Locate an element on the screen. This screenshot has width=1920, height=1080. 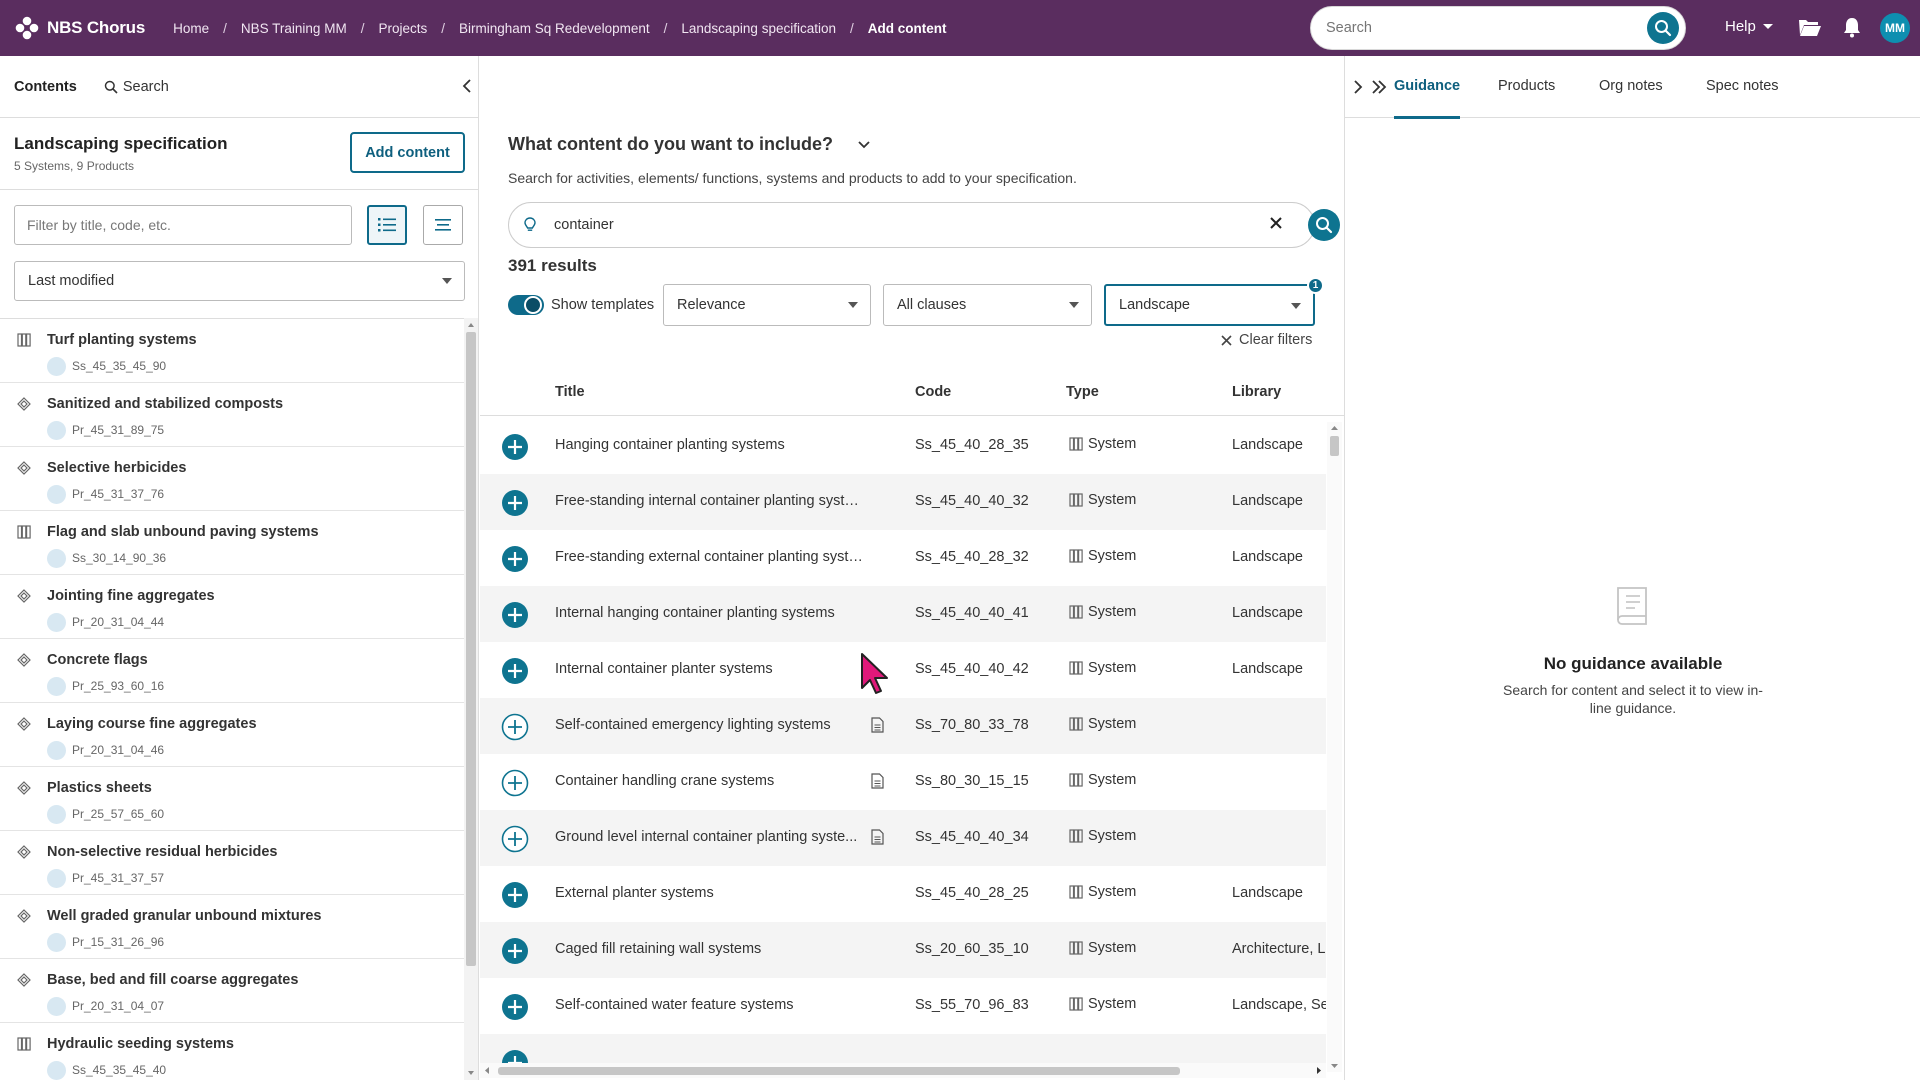
help-menu: Help is located at coordinates (1749, 26).